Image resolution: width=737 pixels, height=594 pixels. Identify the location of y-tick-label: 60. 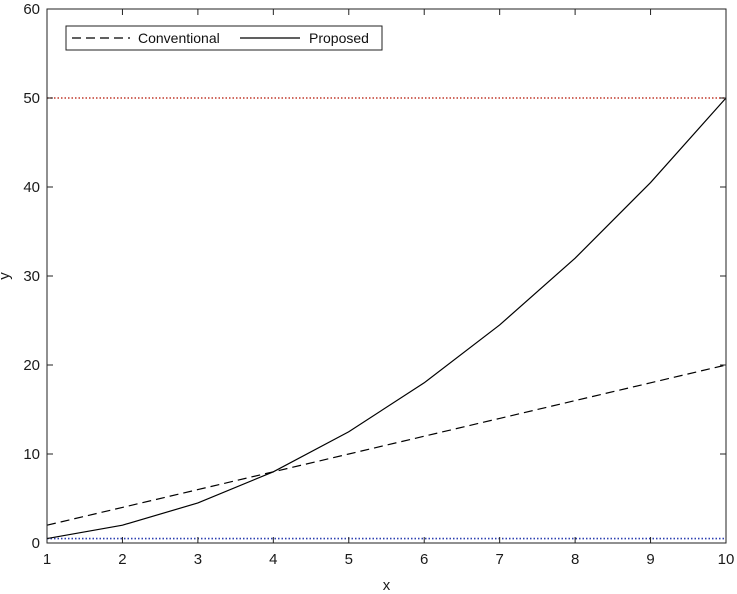
(31, 9).